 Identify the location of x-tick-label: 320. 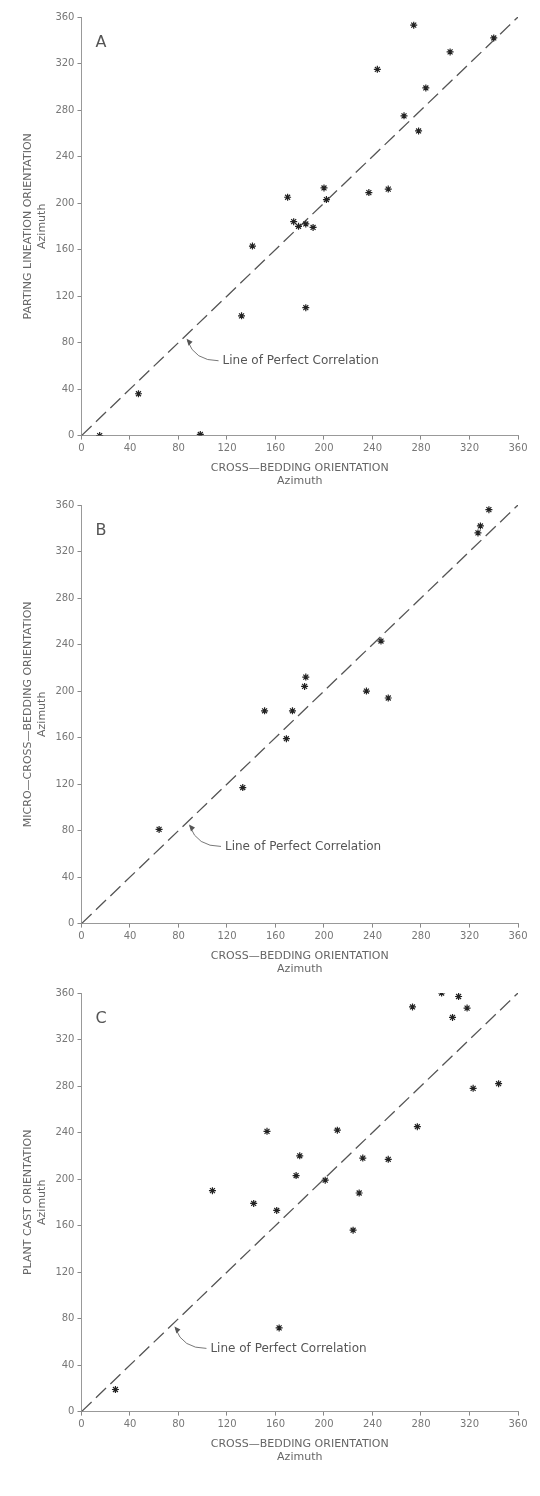
(469, 448).